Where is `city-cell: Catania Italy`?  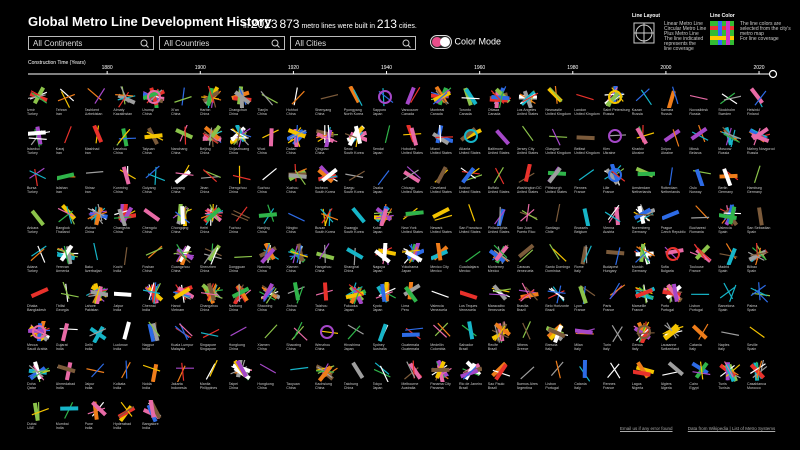 city-cell: Catania Italy is located at coordinates (703, 340).